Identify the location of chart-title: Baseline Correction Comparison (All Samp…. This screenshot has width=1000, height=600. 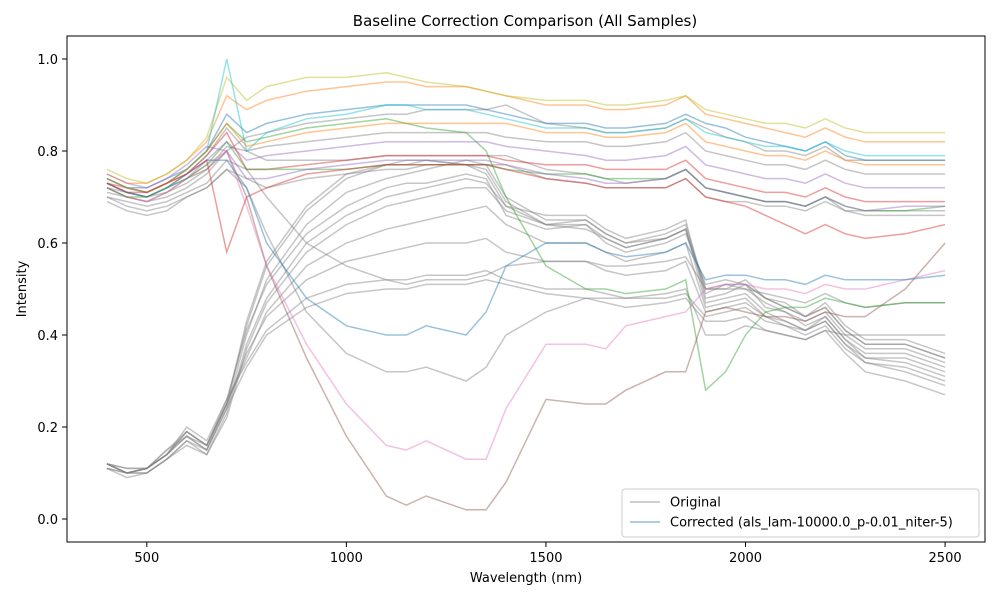
(525, 21).